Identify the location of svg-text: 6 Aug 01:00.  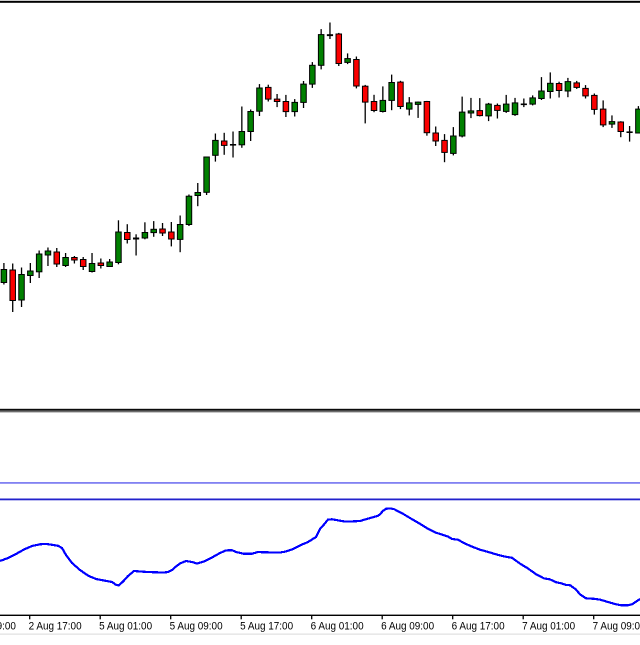
(337, 627).